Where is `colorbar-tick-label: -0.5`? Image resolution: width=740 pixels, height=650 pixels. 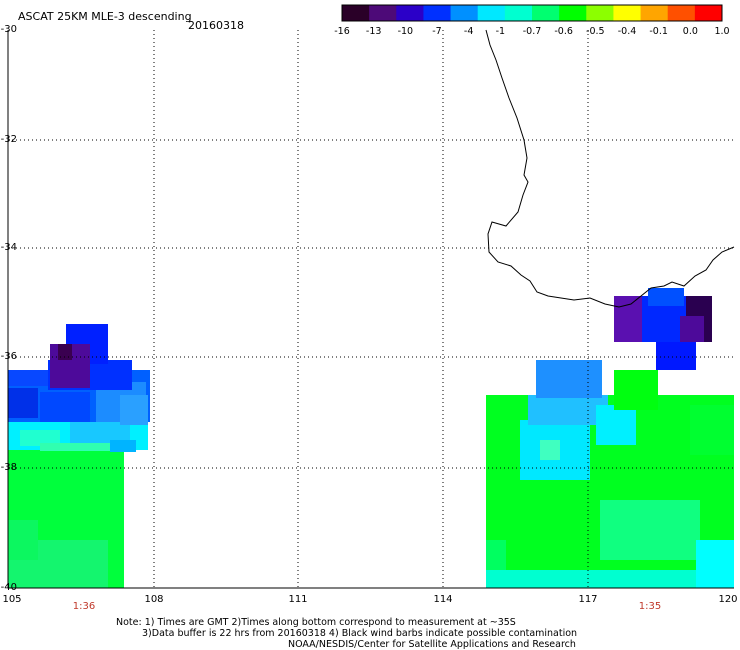
colorbar-tick-label: -0.5 is located at coordinates (595, 31).